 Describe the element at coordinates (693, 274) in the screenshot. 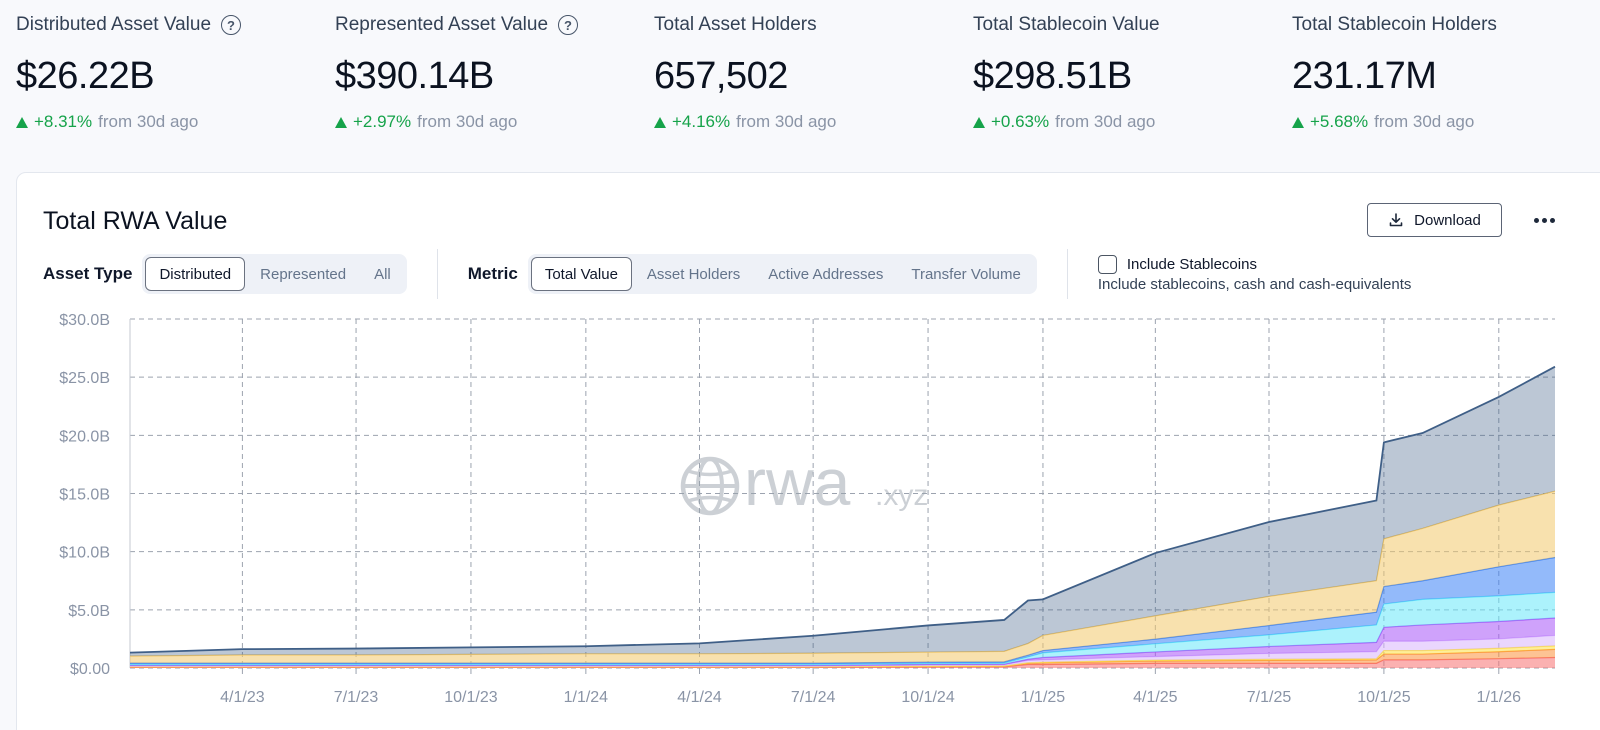

I see `metric-asset-holders: Asset Holders` at that location.